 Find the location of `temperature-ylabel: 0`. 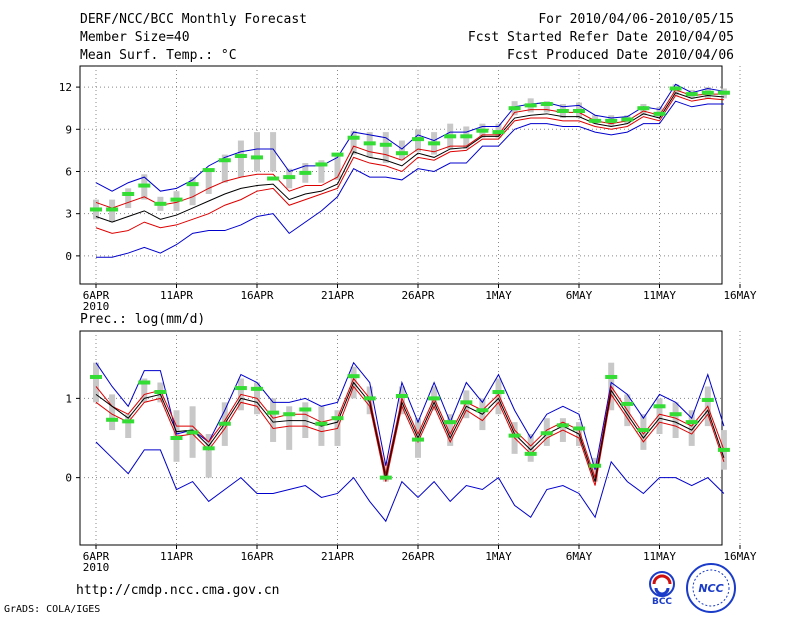

temperature-ylabel: 0 is located at coordinates (68, 256).